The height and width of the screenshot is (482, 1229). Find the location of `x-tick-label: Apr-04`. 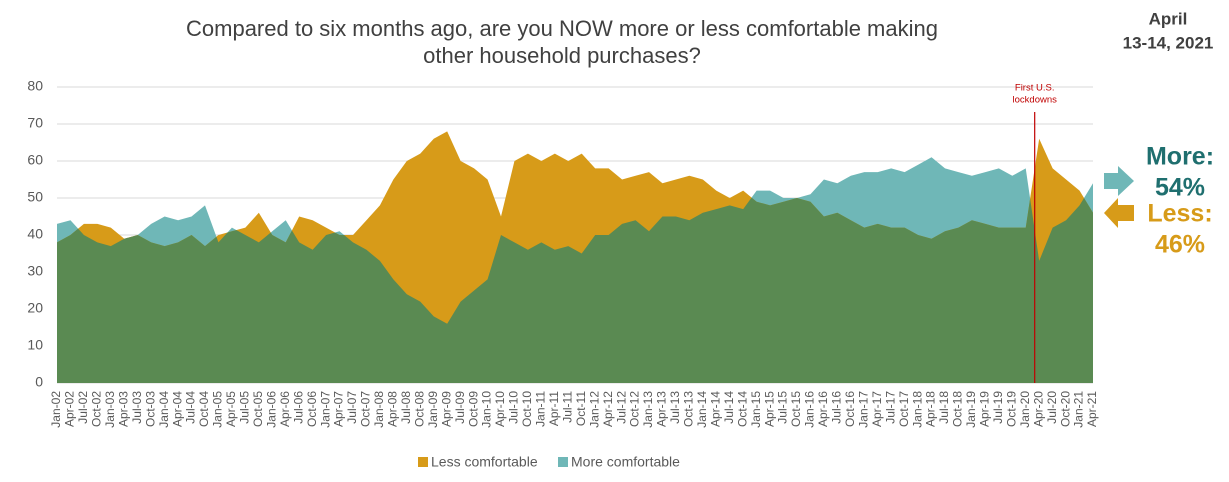

x-tick-label: Apr-04 is located at coordinates (177, 409).